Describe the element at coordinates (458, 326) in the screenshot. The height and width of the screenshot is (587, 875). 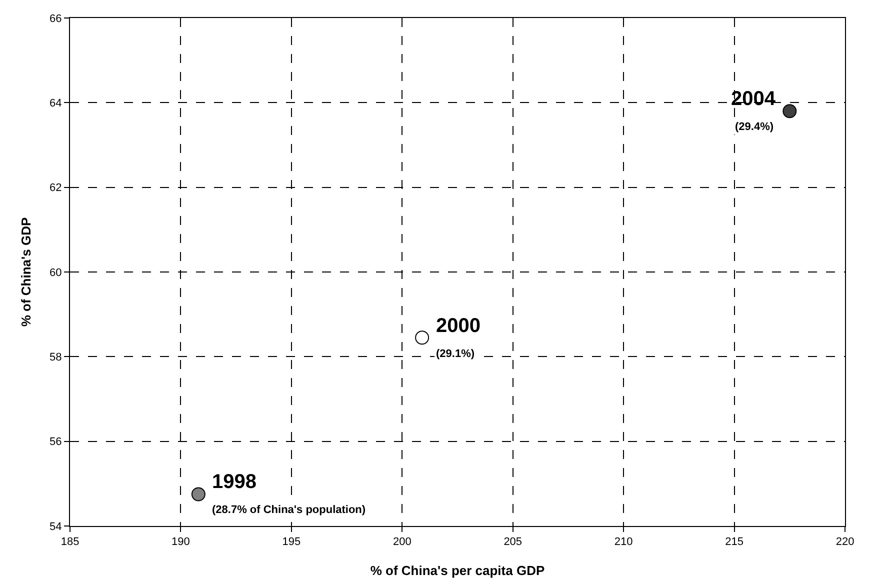
I see `annotation: 2000` at that location.